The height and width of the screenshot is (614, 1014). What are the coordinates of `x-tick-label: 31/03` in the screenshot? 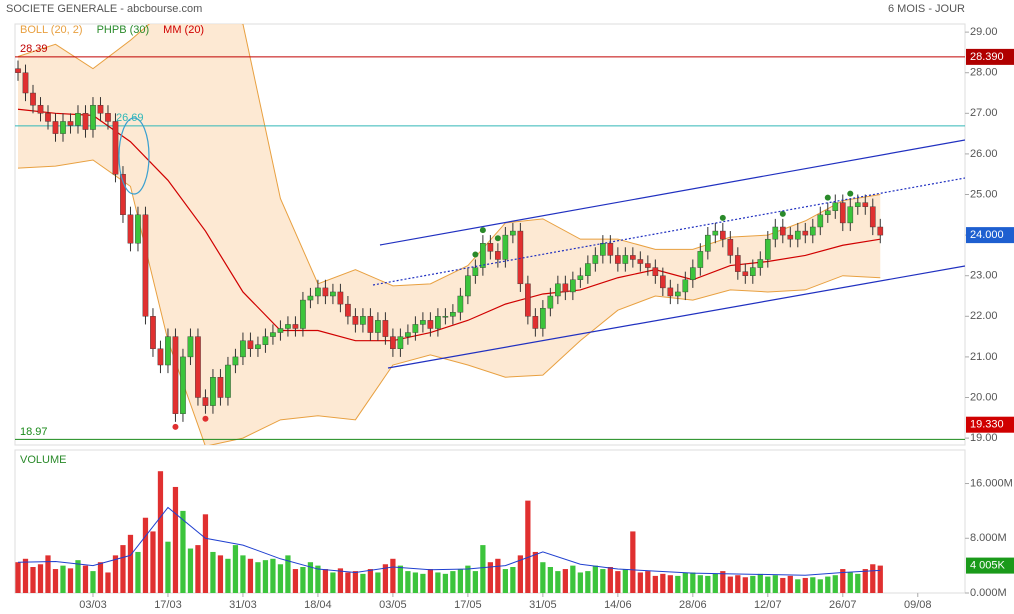 It's located at (243, 605).